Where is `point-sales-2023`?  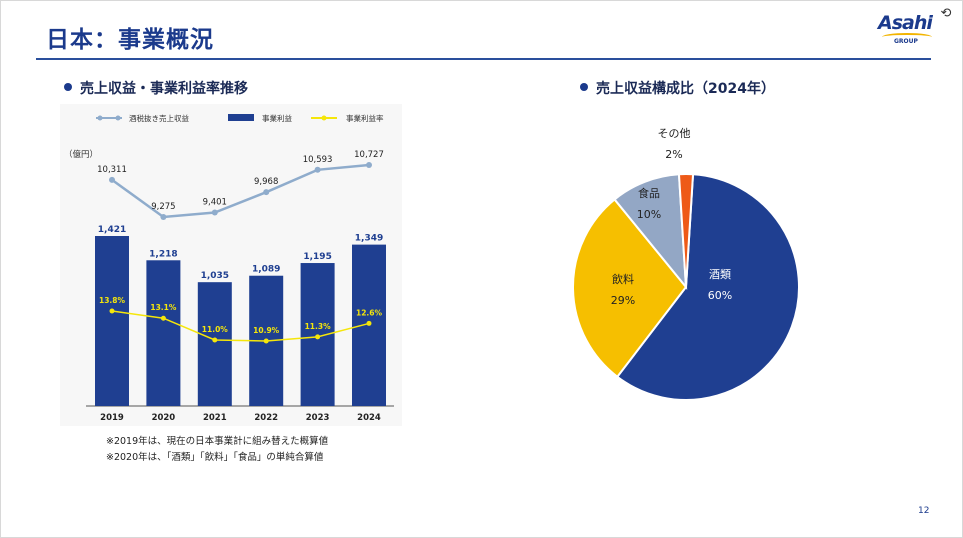 point-sales-2023 is located at coordinates (317, 169).